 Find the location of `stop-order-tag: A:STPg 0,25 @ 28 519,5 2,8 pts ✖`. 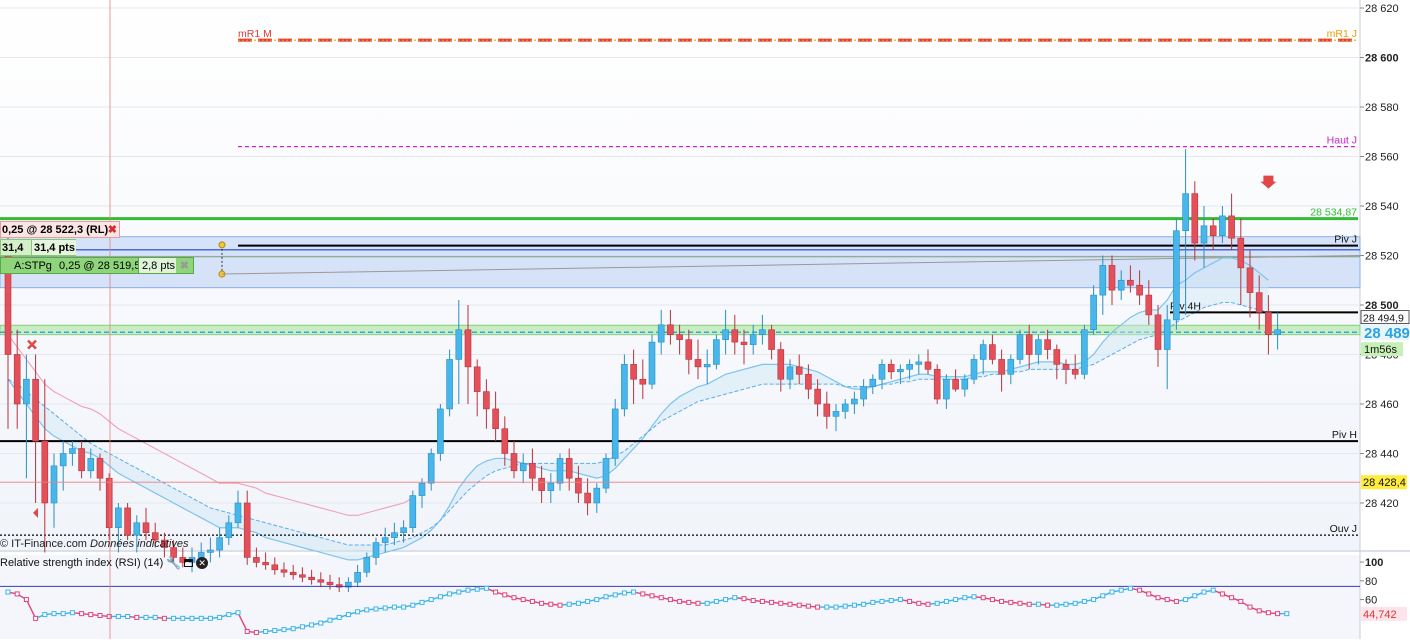

stop-order-tag: A:STPg 0,25 @ 28 519,5 2,8 pts ✖ is located at coordinates (97, 265).